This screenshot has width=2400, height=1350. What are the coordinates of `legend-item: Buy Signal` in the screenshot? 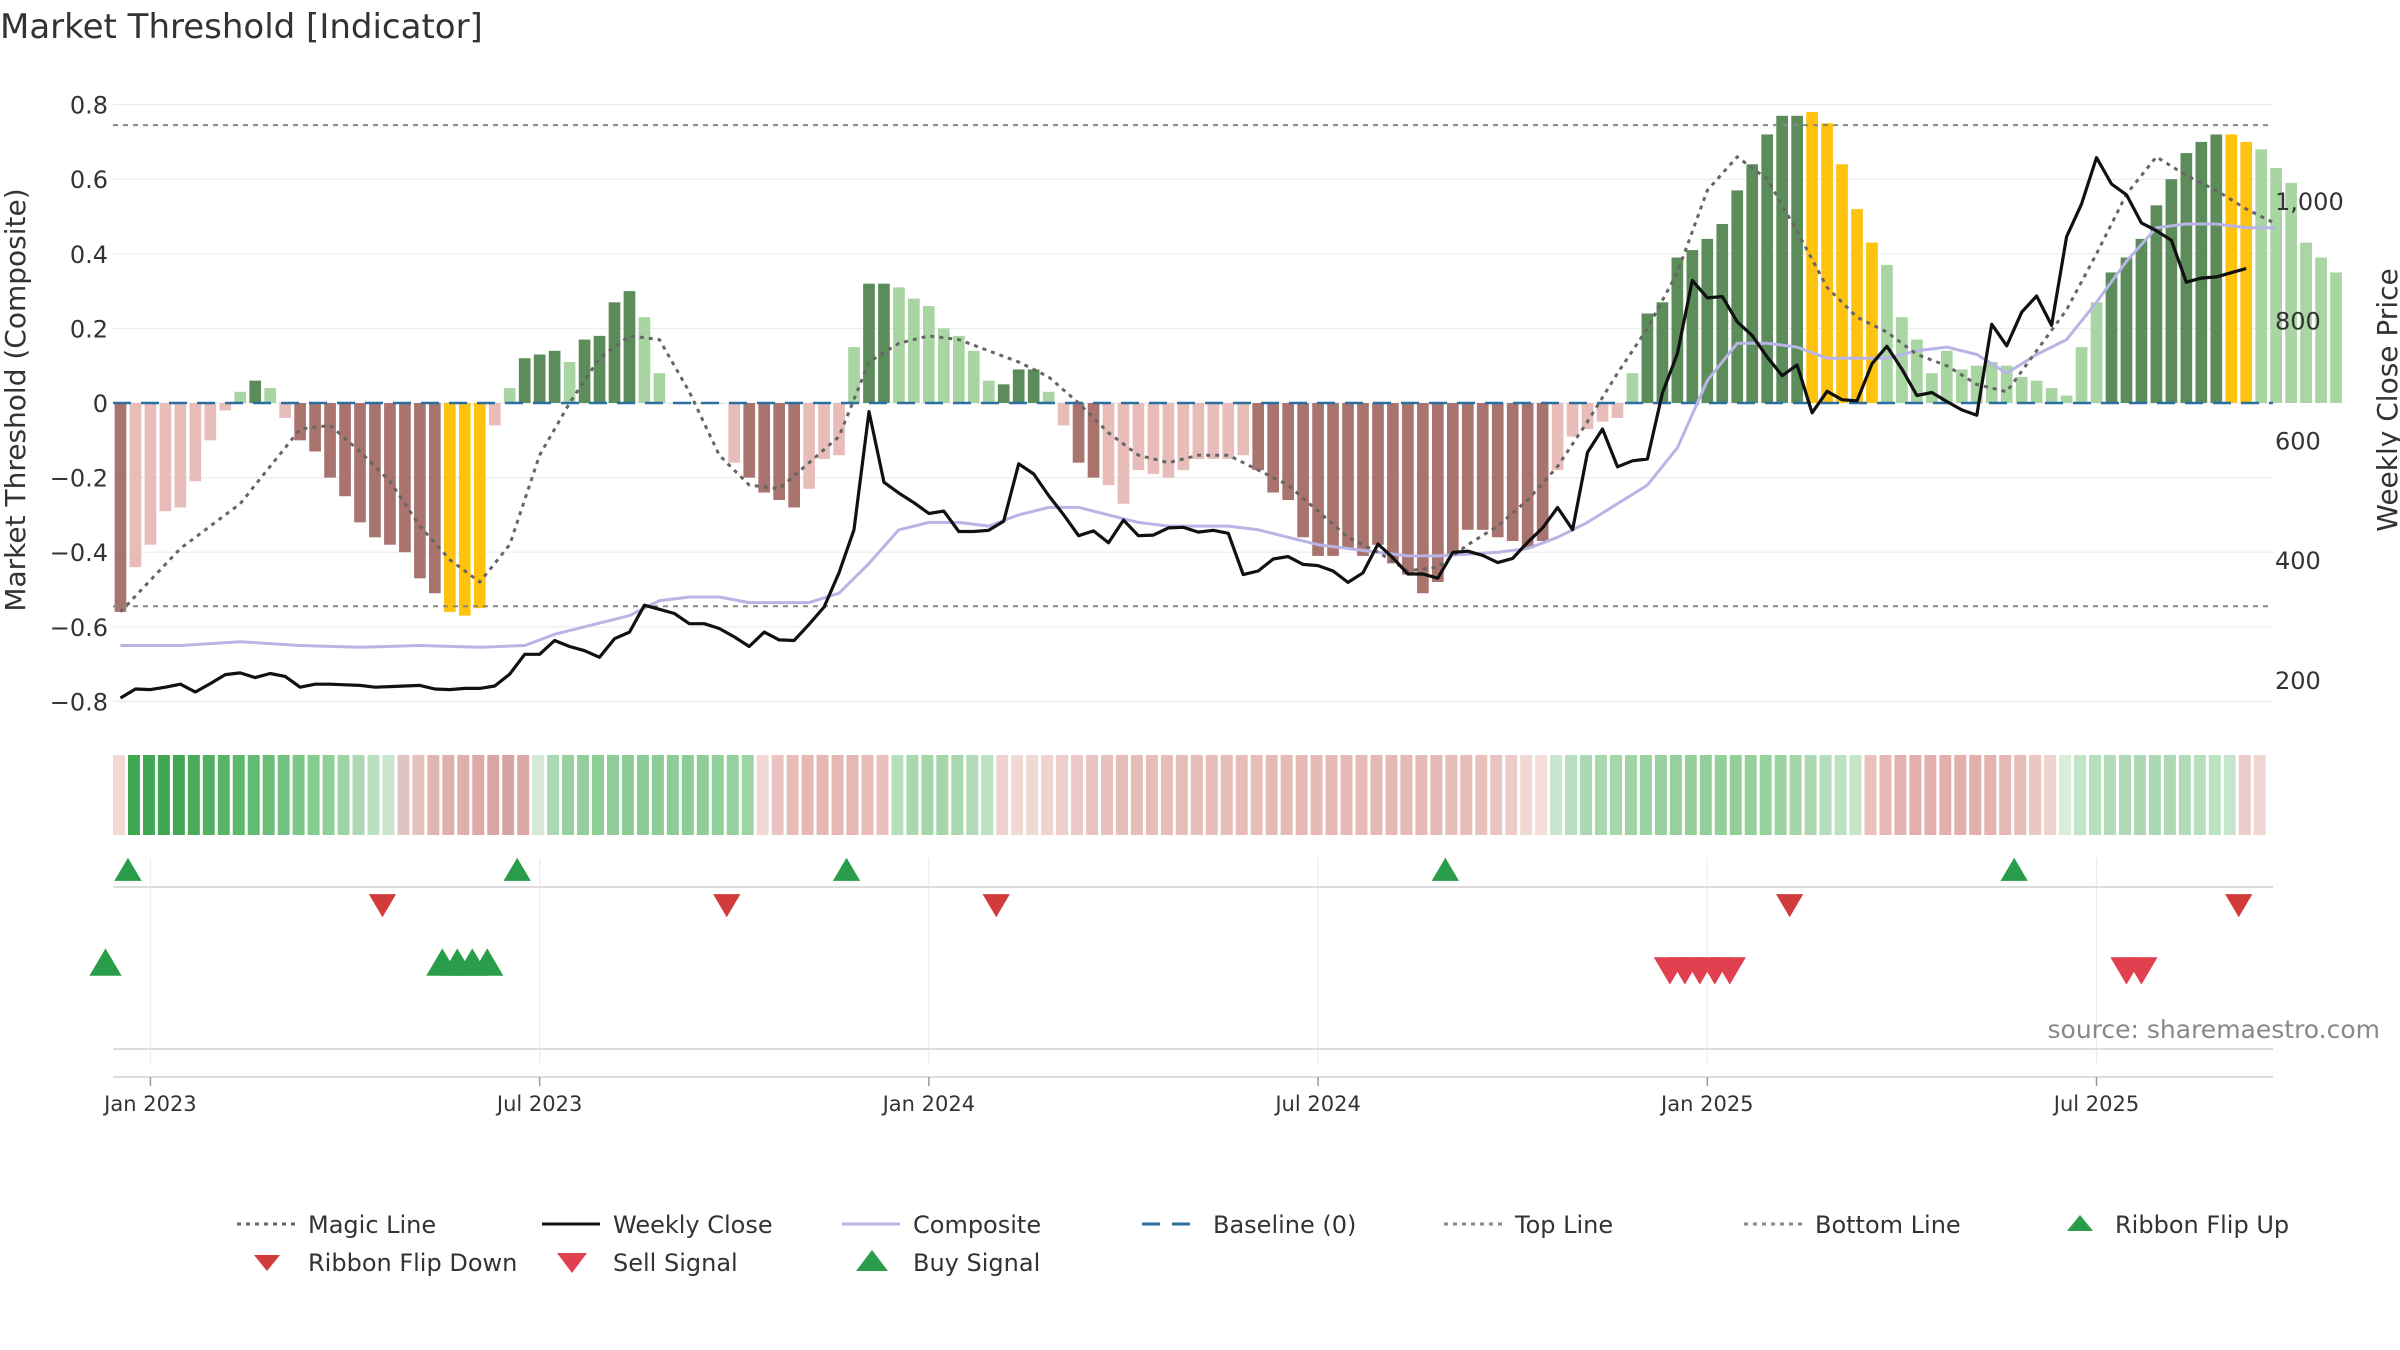 It's located at (948, 1263).